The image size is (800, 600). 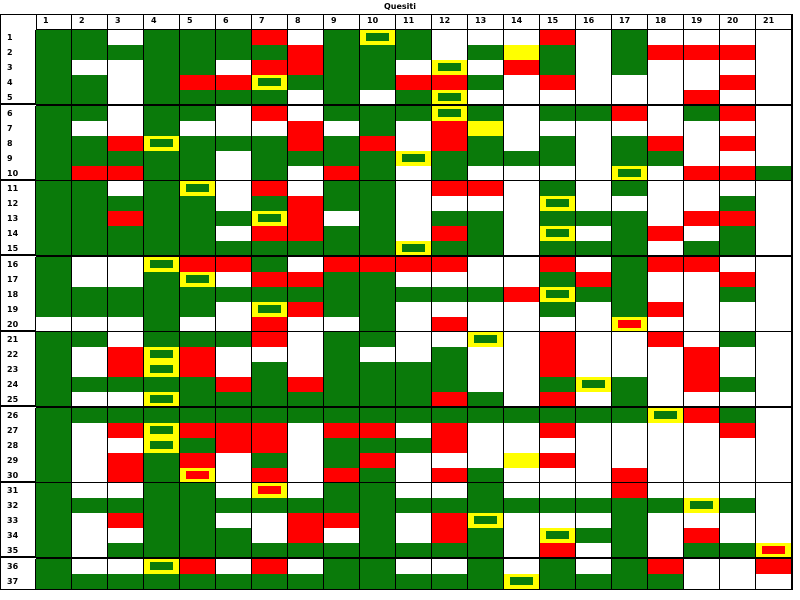 What do you see at coordinates (270, 551) in the screenshot?
I see `cell-r35-c7` at bounding box center [270, 551].